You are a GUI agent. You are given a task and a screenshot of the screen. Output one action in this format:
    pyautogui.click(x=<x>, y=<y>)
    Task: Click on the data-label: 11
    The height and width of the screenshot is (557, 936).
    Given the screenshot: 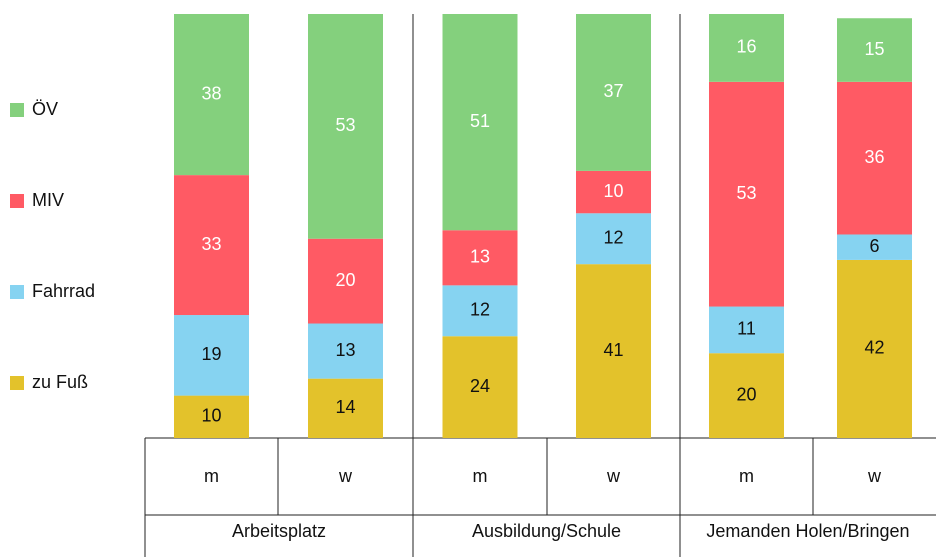 What is the action you would take?
    pyautogui.click(x=746, y=329)
    